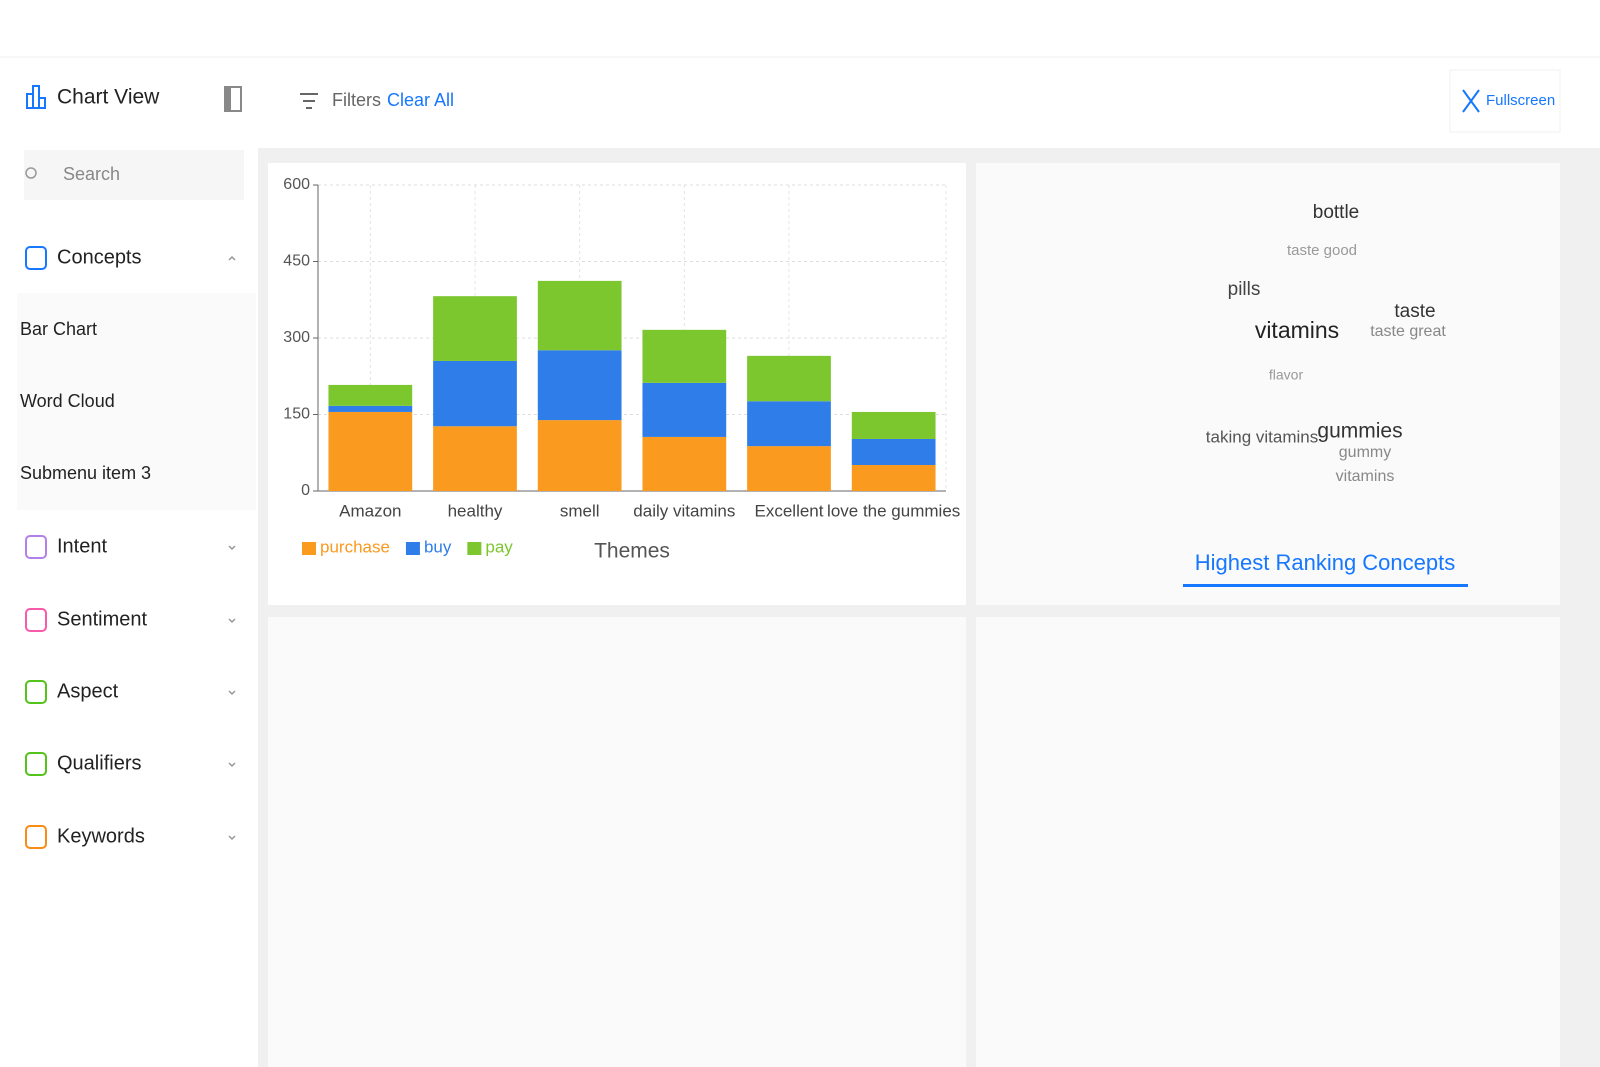  I want to click on x-tick-label: love the gummies, so click(893, 510).